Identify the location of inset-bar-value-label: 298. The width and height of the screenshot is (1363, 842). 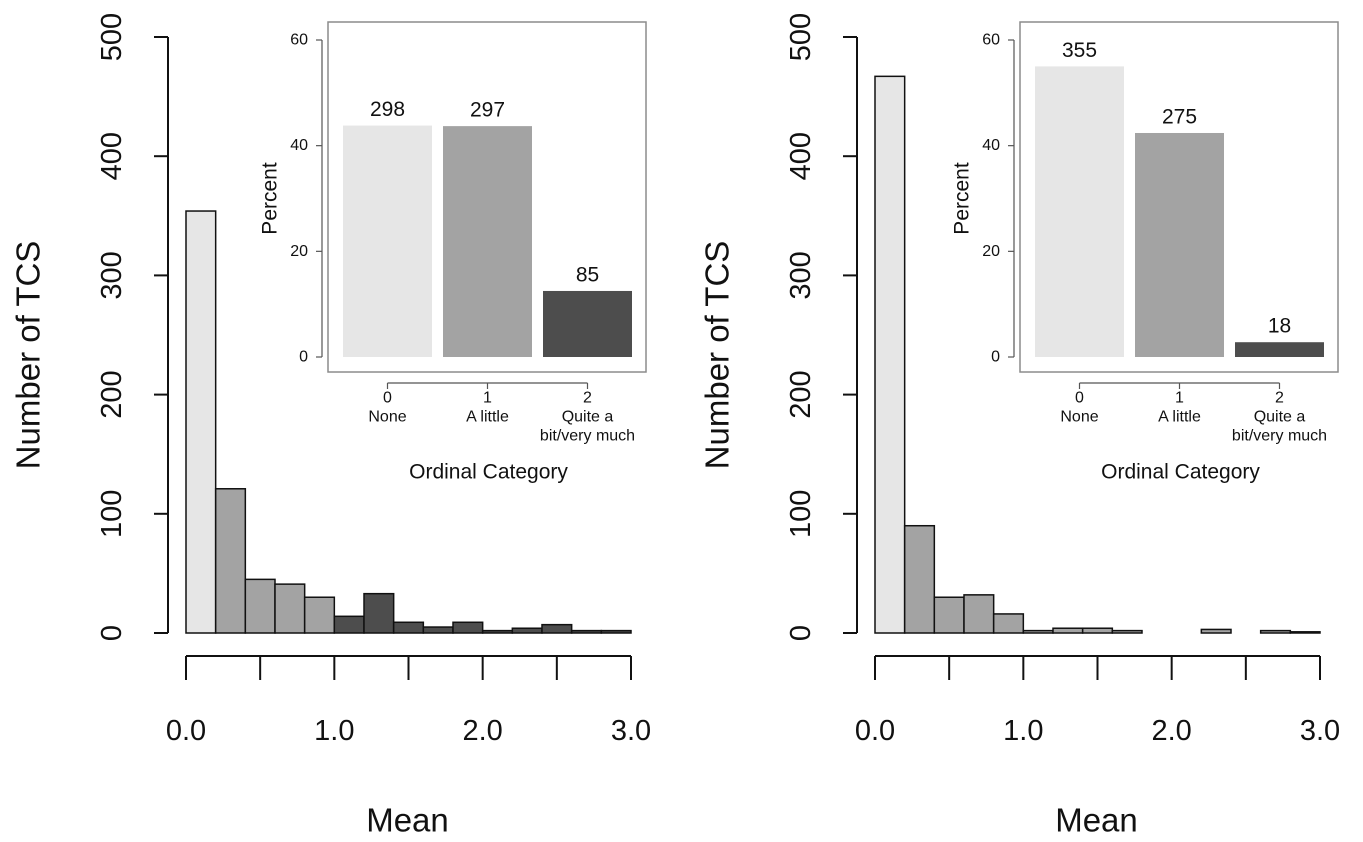
(387, 109).